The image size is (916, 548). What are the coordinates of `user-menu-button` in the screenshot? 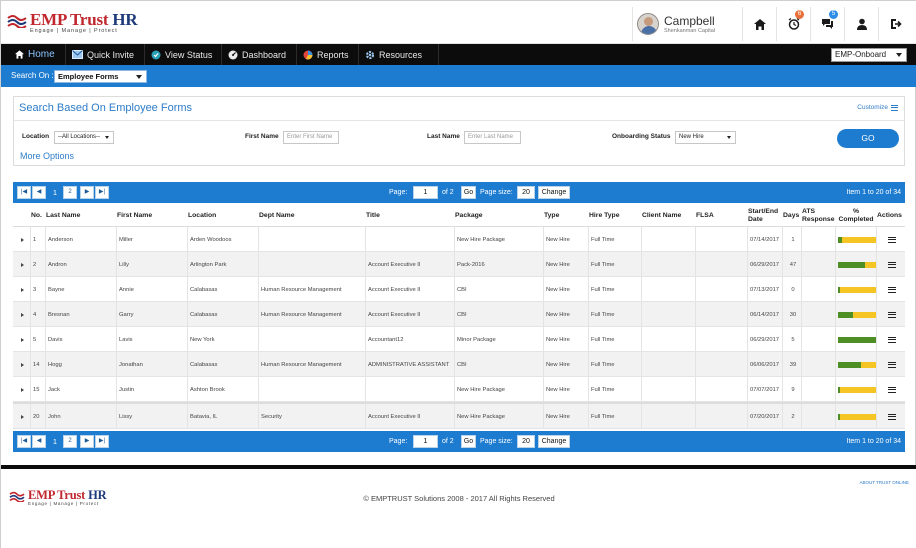 It's located at (861, 24).